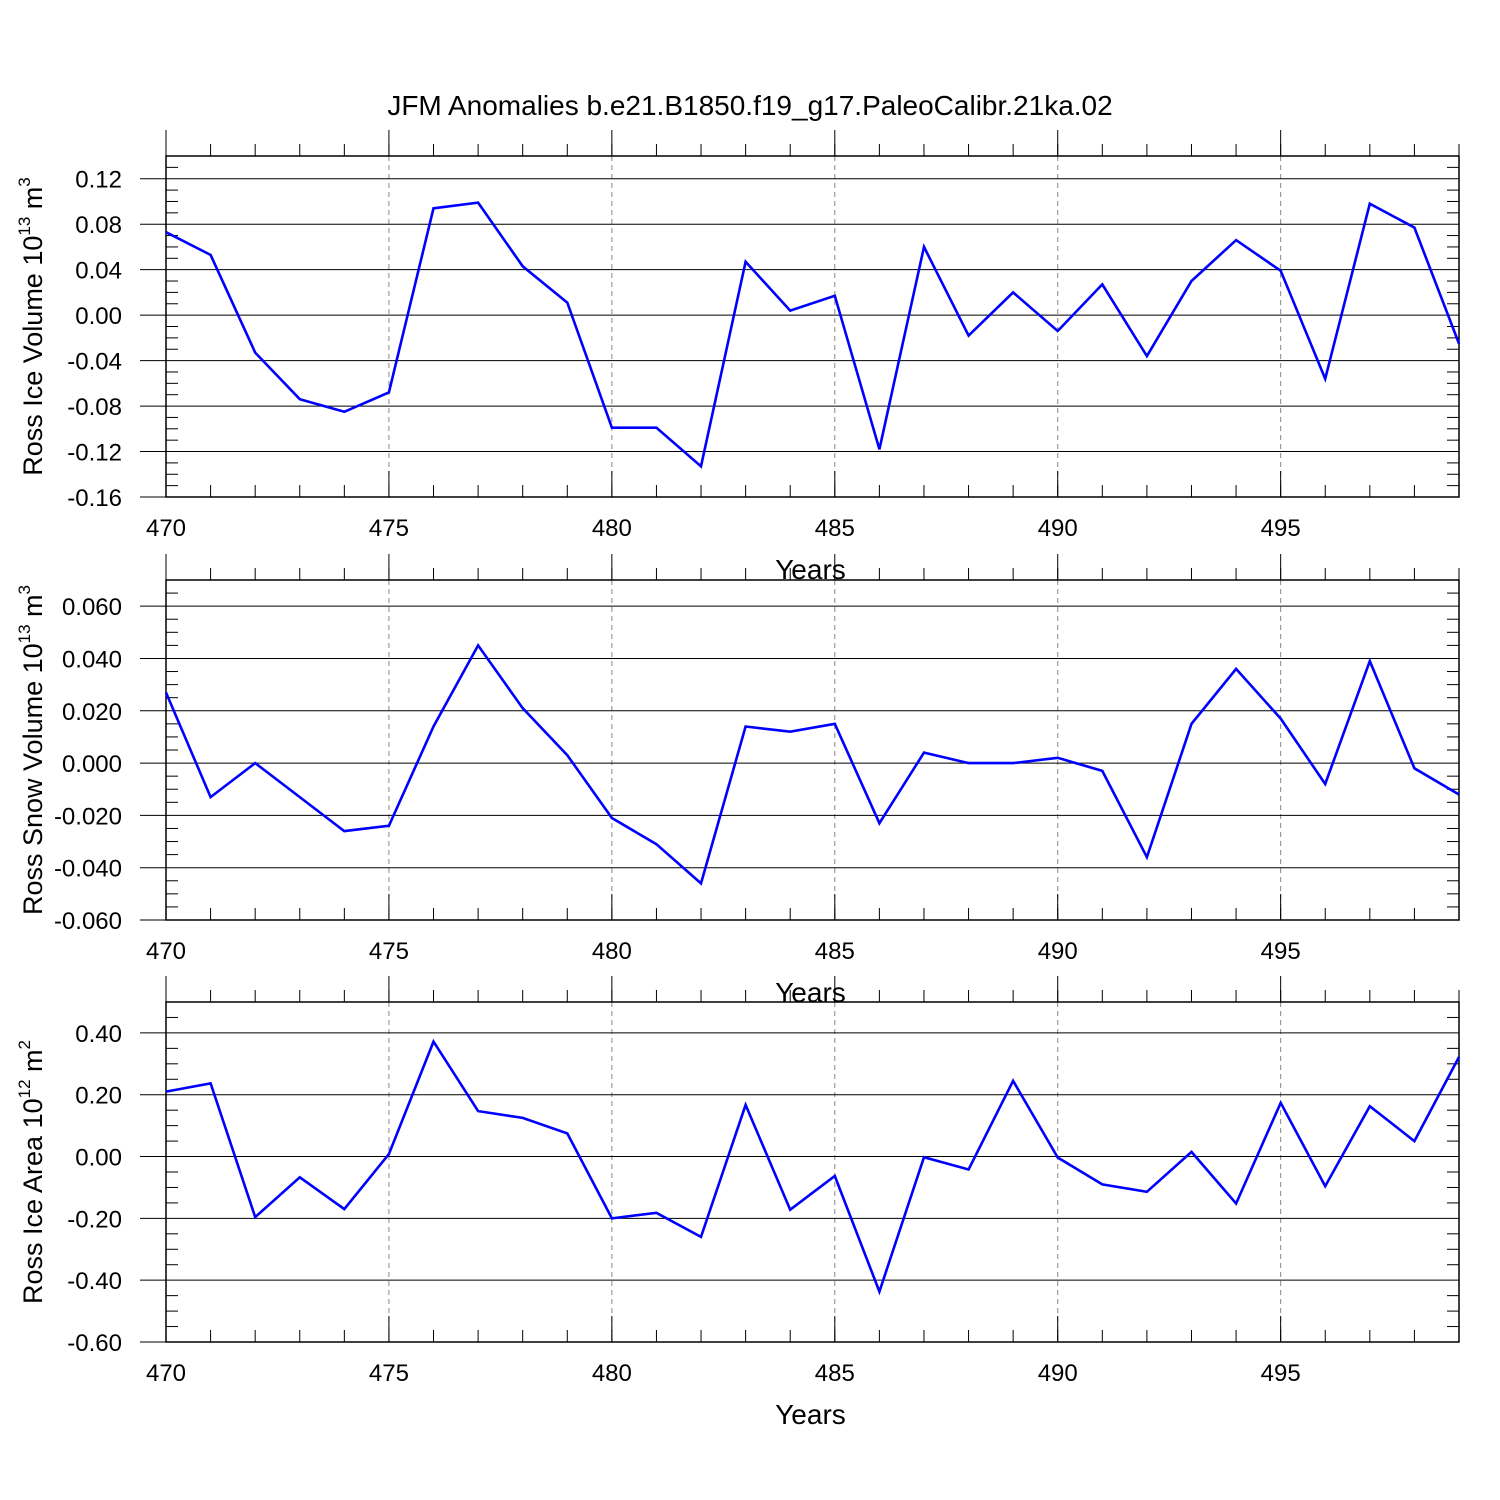 Image resolution: width=1500 pixels, height=1500 pixels. Describe the element at coordinates (88, 816) in the screenshot. I see `y-tick-label: -0.020` at that location.